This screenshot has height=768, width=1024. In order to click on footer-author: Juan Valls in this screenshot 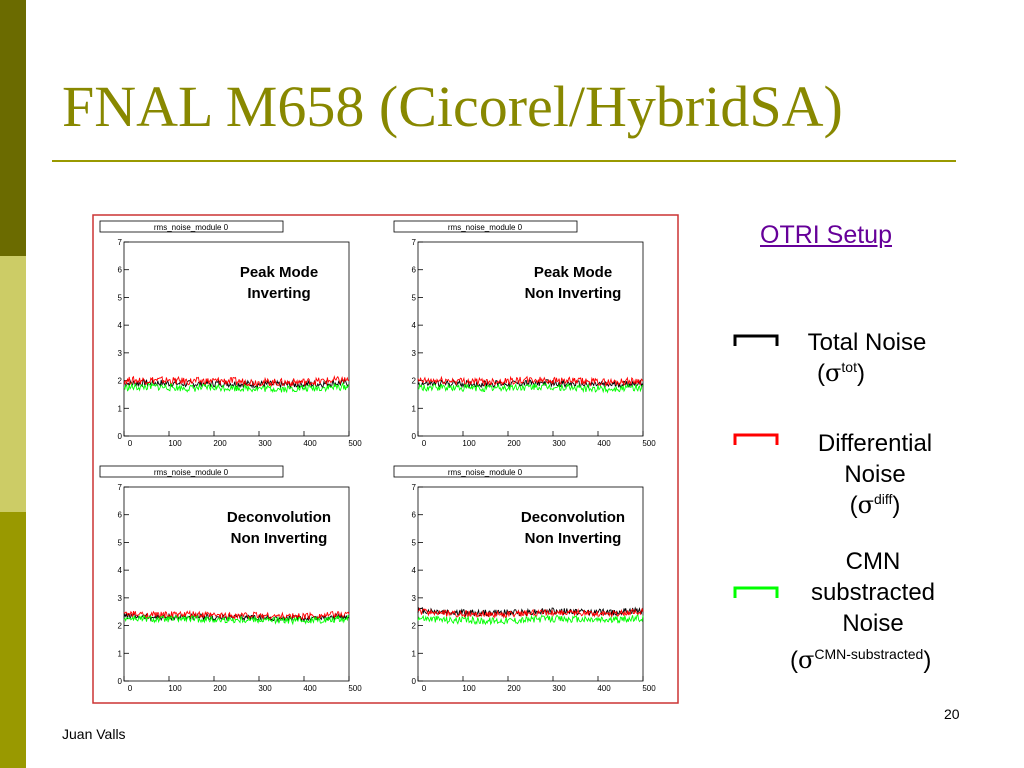, I will do `click(94, 734)`.